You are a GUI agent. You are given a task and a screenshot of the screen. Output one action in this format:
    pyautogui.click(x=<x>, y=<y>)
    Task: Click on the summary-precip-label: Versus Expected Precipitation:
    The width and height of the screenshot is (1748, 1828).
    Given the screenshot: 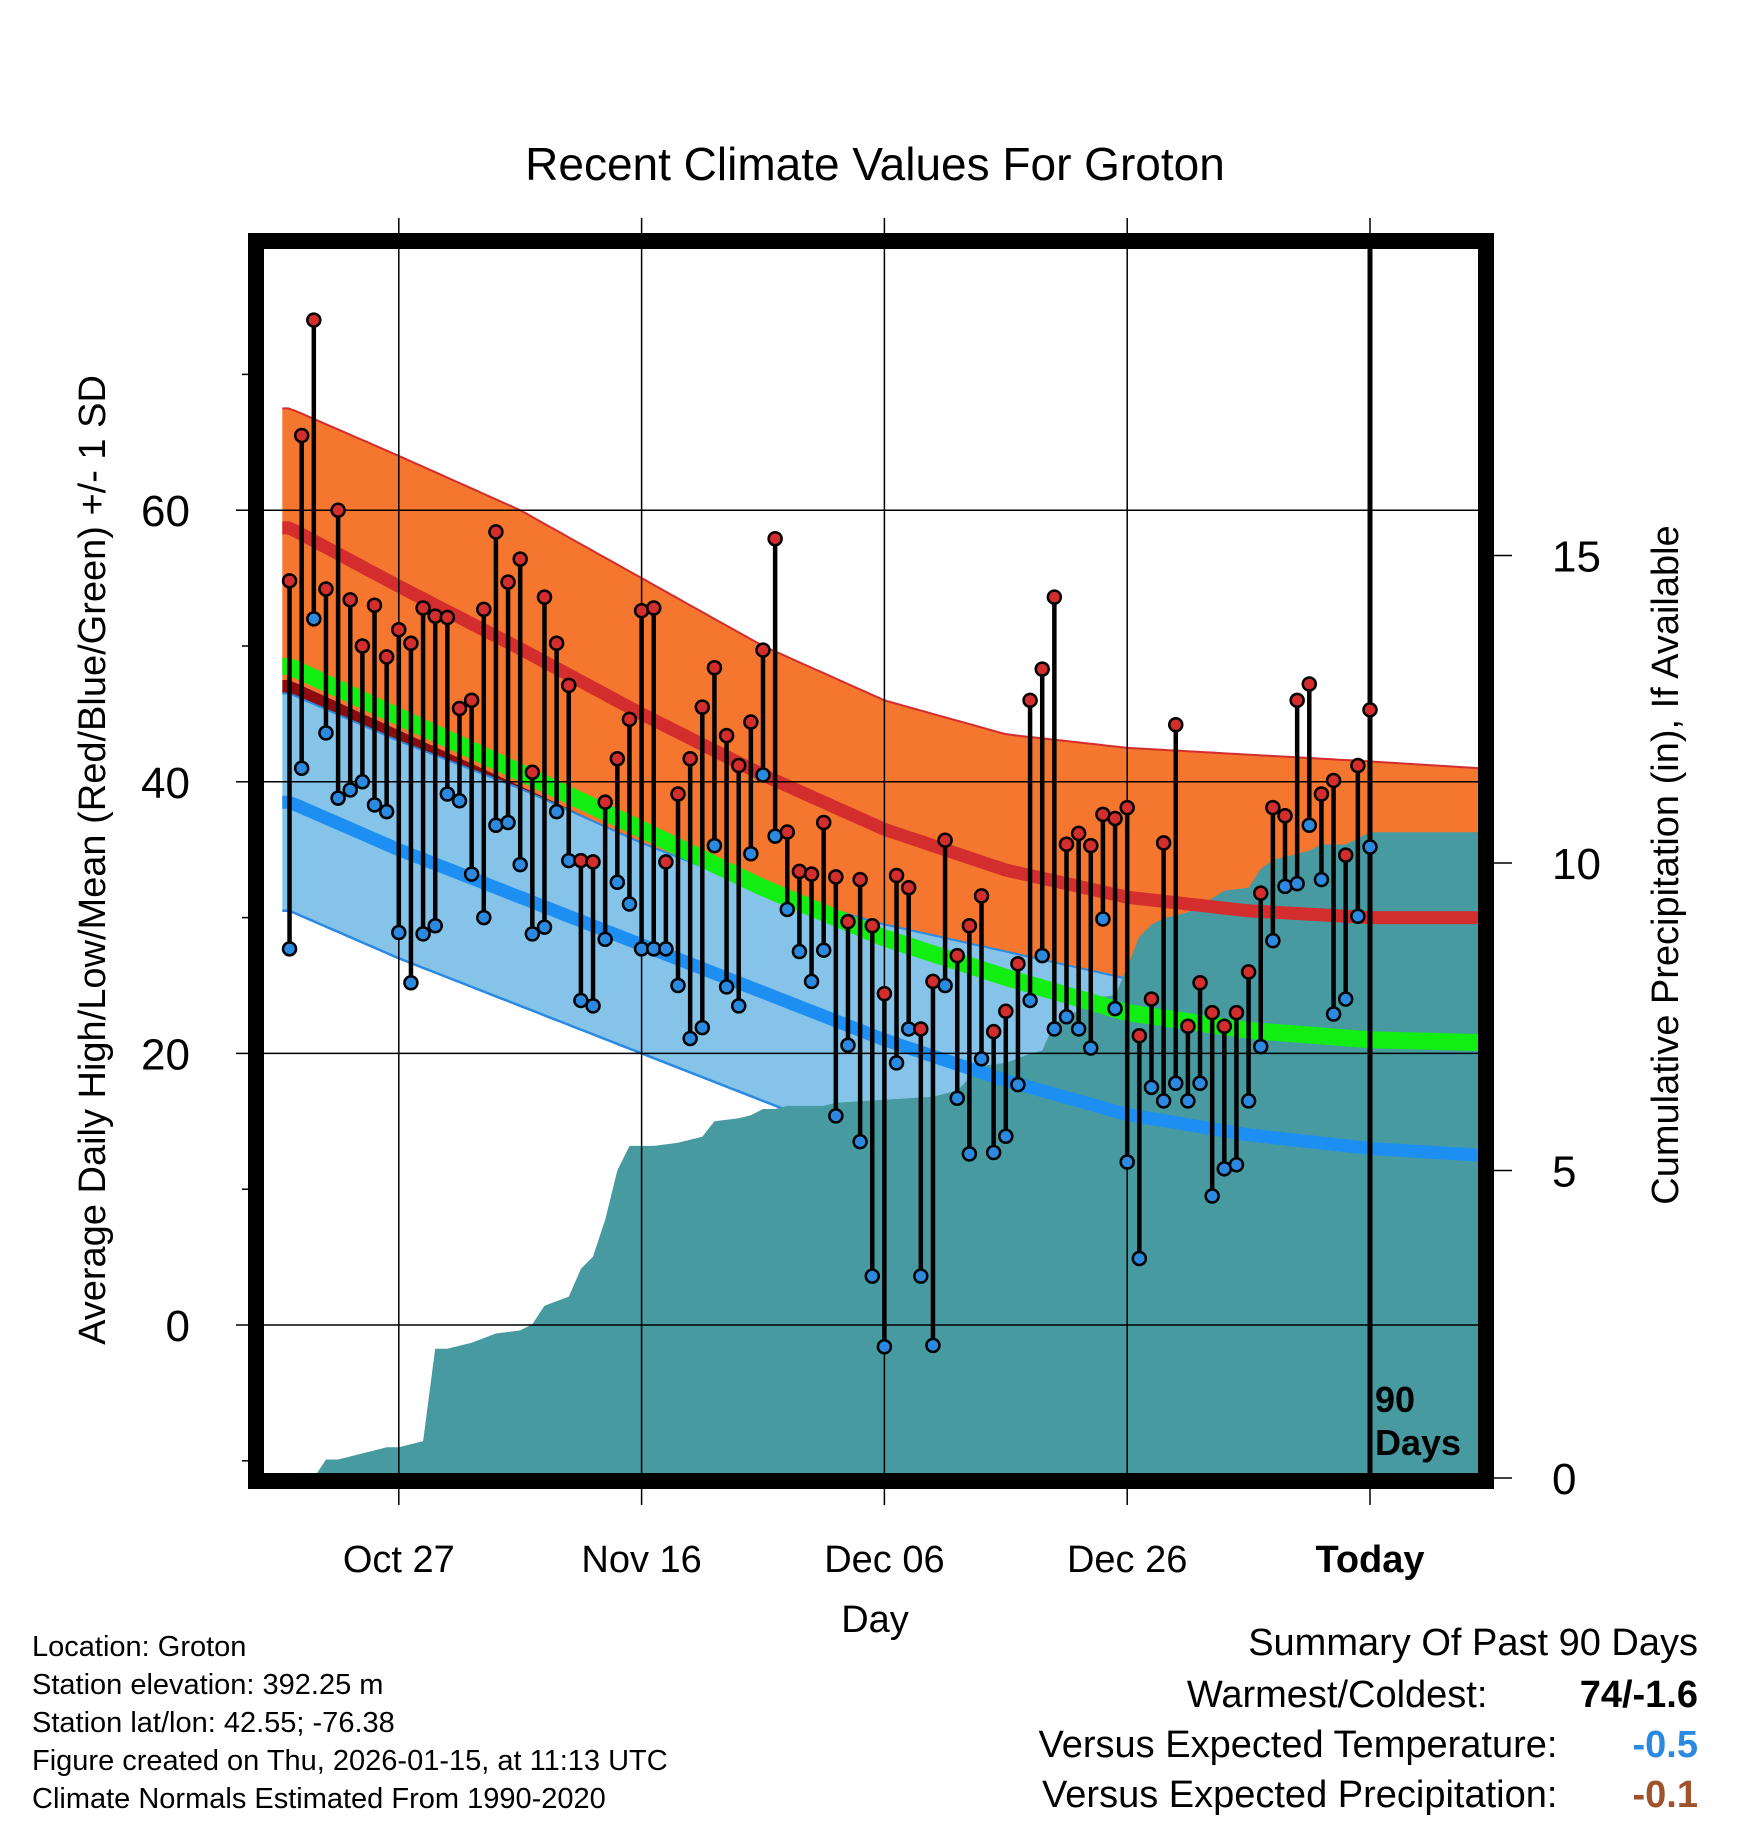 What is the action you would take?
    pyautogui.click(x=1300, y=1795)
    